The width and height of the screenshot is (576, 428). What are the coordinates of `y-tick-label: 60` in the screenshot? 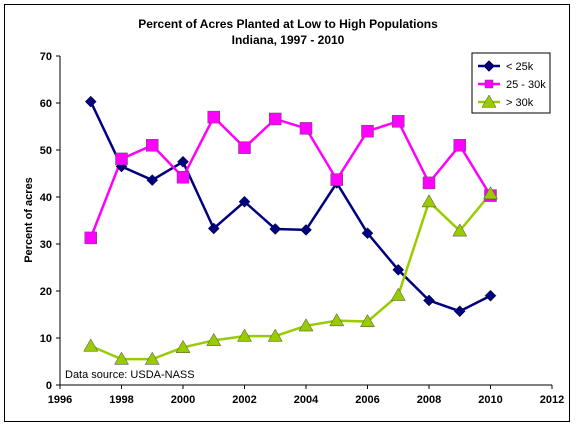 It's located at (46, 104).